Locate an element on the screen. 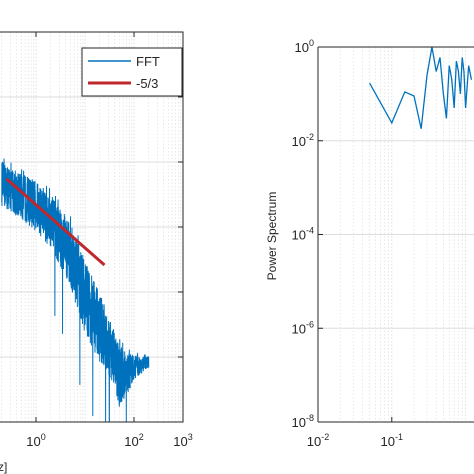 The image size is (474, 474). slope-reference-line is located at coordinates (55, 222).